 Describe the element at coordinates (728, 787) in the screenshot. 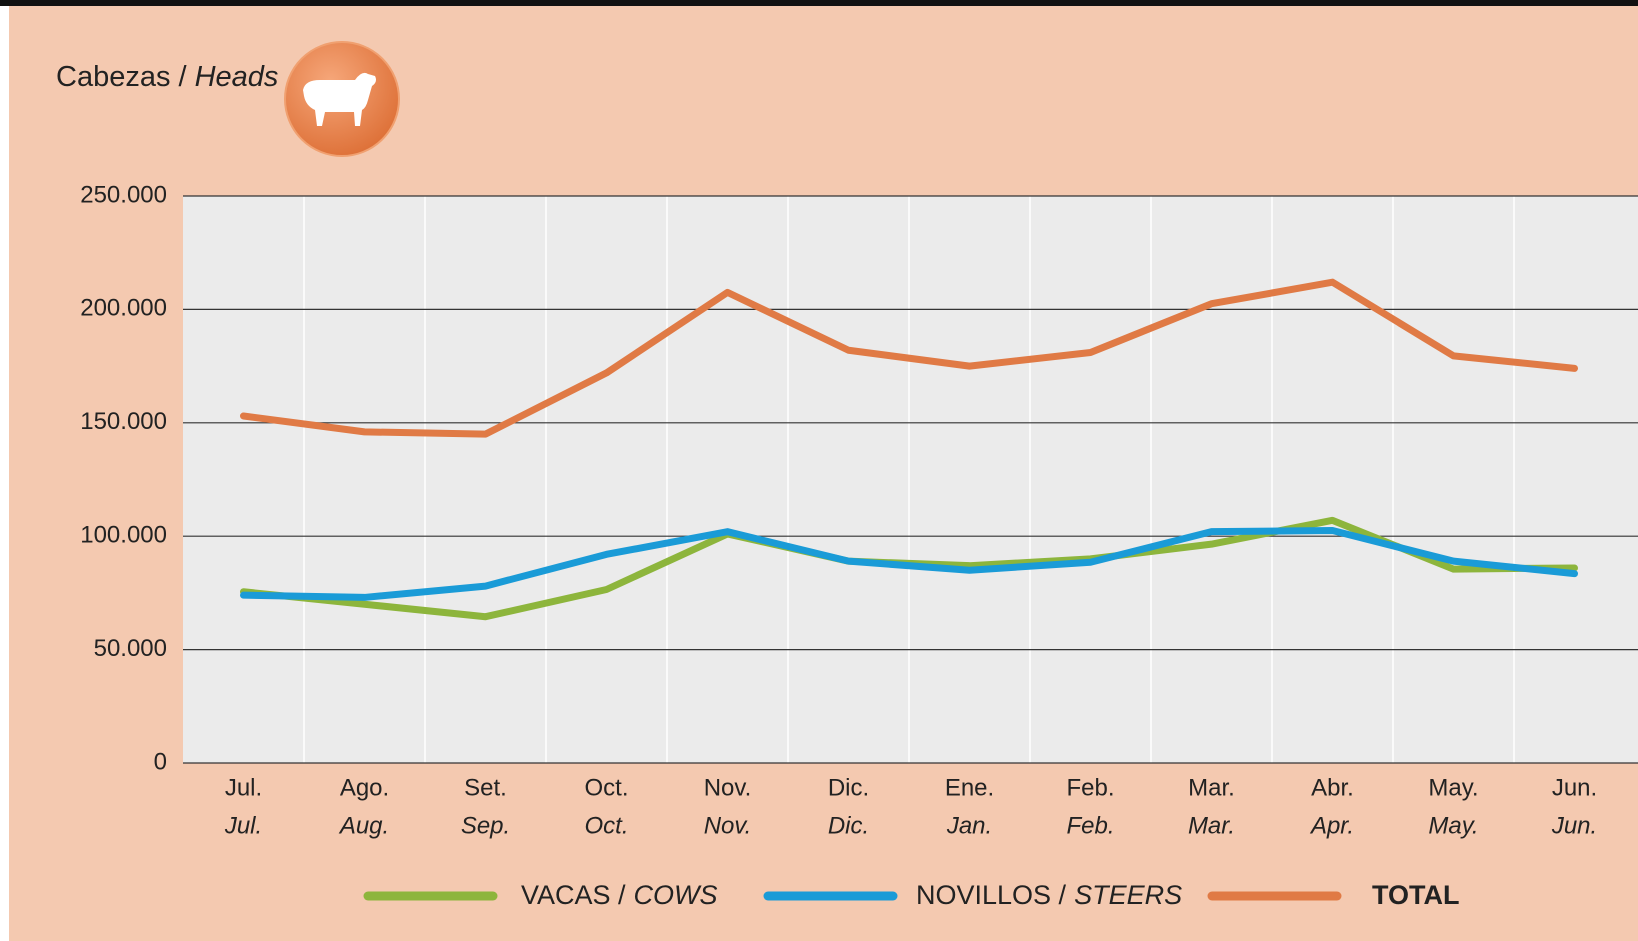

I see `x-tick-label: Nov.` at that location.